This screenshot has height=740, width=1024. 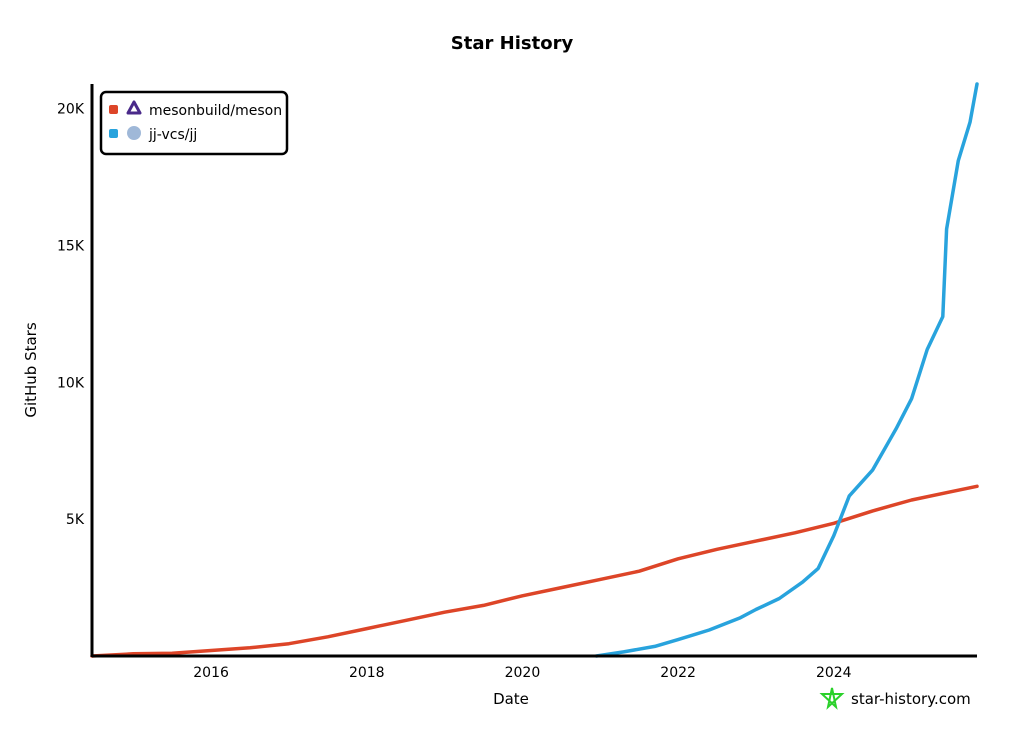 What do you see at coordinates (215, 111) in the screenshot?
I see `legend-label-meson: mesonbuild/meson` at bounding box center [215, 111].